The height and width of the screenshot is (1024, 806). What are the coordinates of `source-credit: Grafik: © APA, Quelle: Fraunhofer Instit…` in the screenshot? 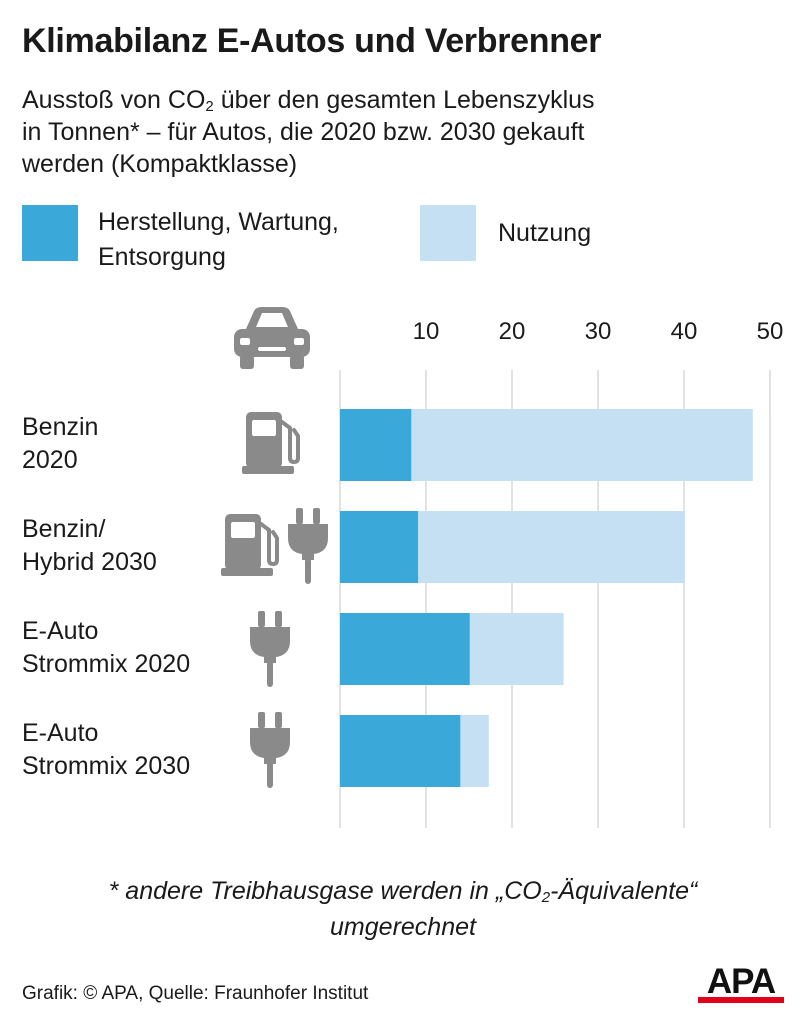 It's located at (195, 993).